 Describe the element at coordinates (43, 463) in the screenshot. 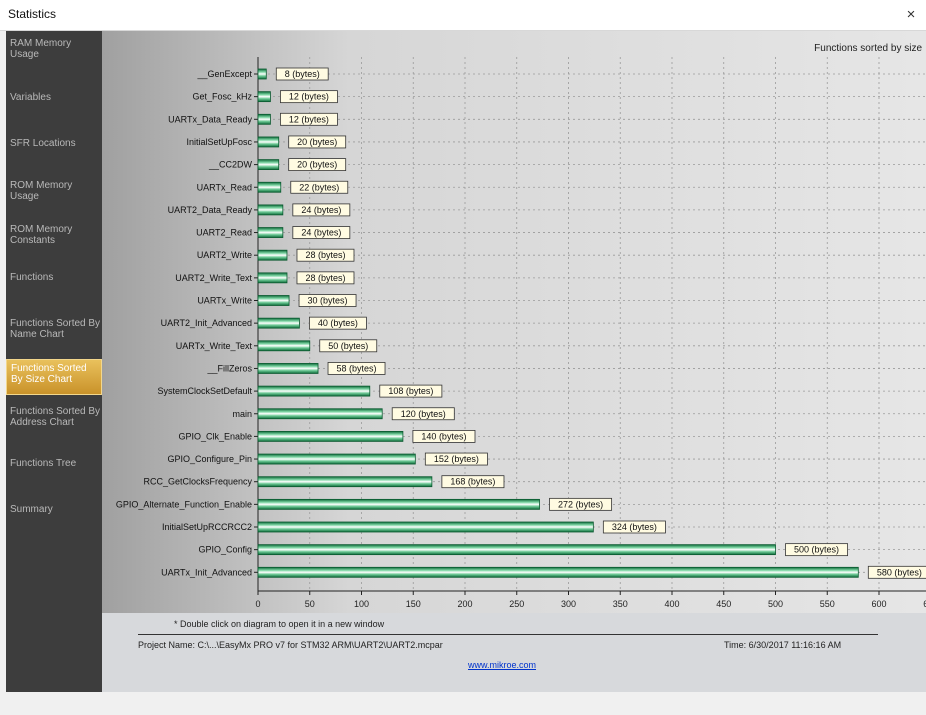

I see `sidebar-item-functions-tree: Functions Tree` at that location.